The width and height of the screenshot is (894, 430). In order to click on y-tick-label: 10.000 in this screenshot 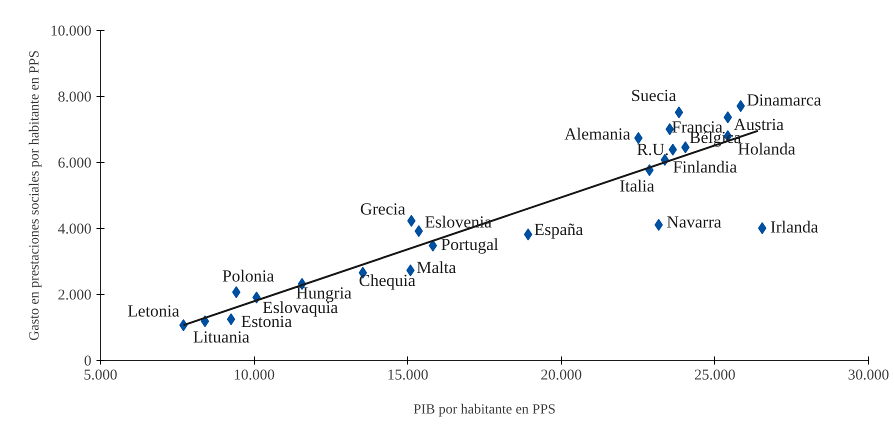, I will do `click(71, 32)`.